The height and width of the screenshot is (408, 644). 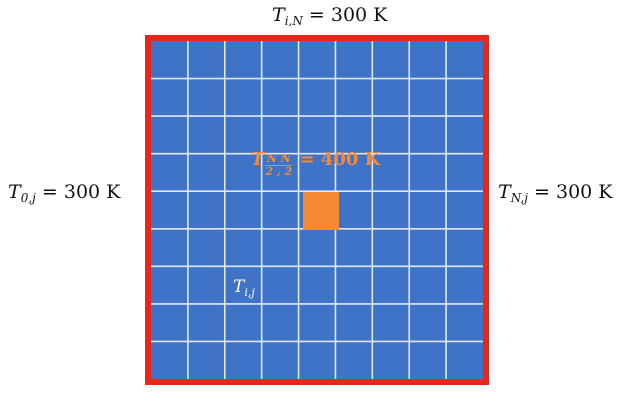 I want to click on right-boundary-subscript: N,j, so click(x=519, y=198).